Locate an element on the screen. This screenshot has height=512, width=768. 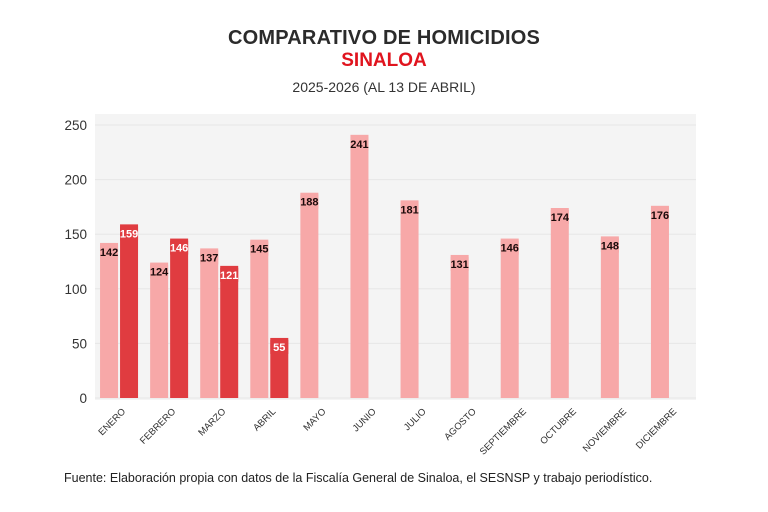
data-label: 124 is located at coordinates (159, 273).